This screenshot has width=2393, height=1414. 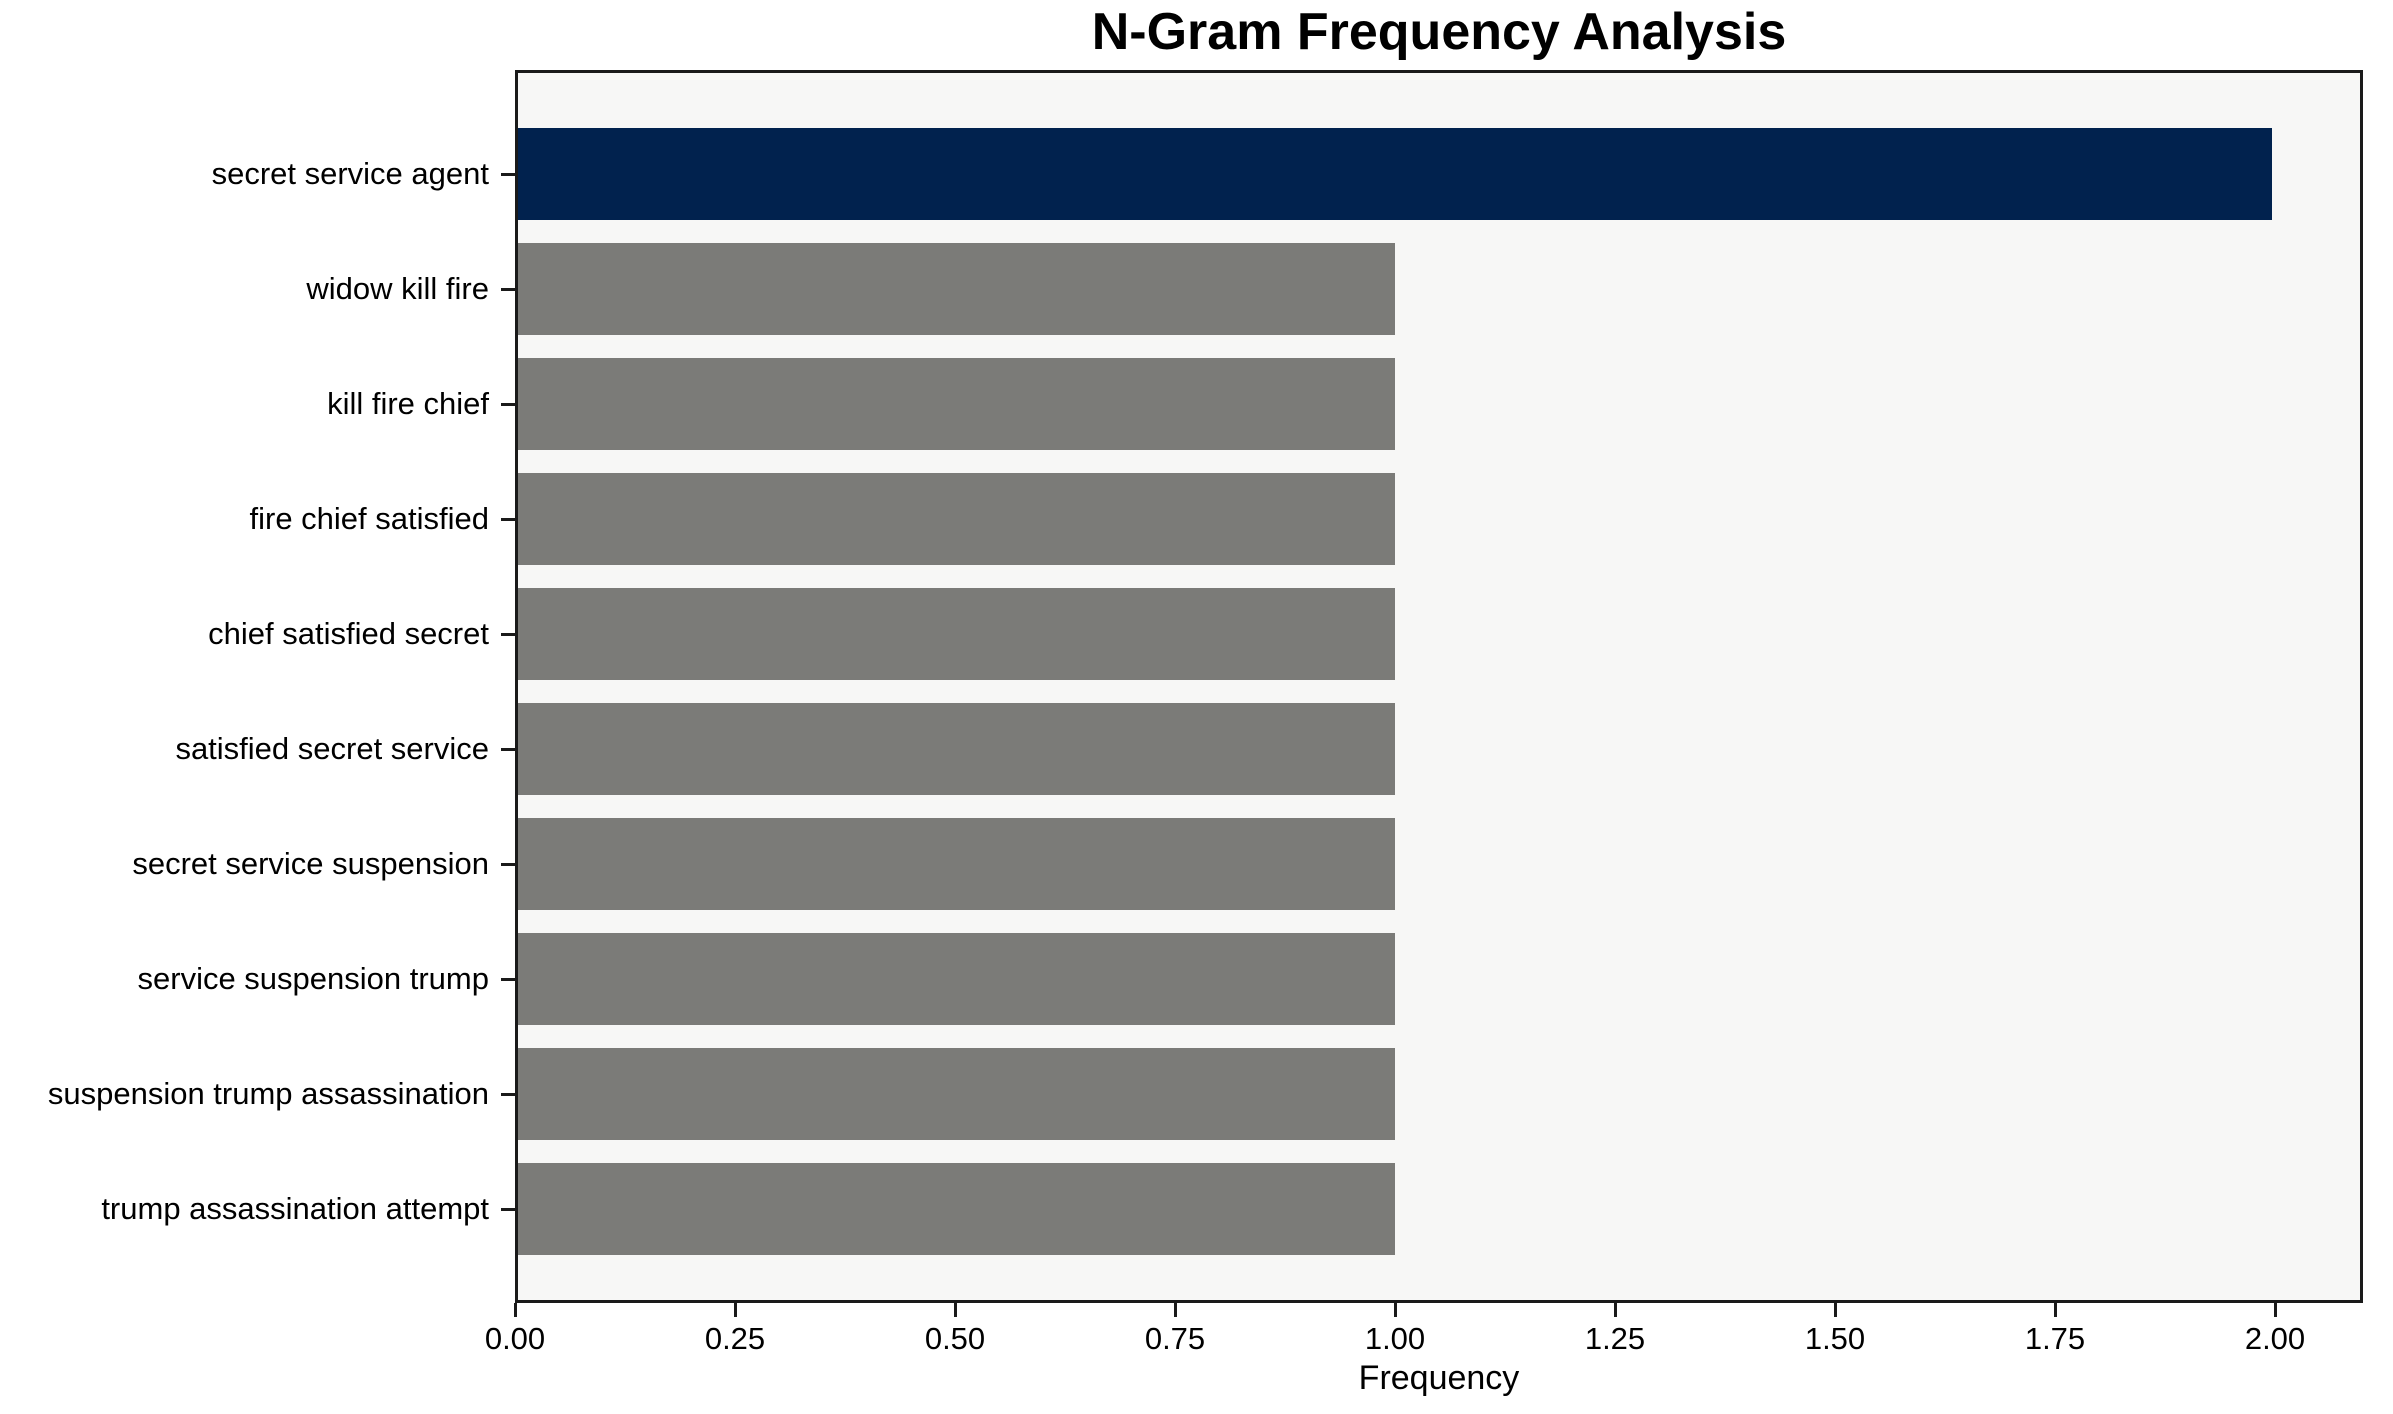 I want to click on x-tick-label: 0.50, so click(x=955, y=1338).